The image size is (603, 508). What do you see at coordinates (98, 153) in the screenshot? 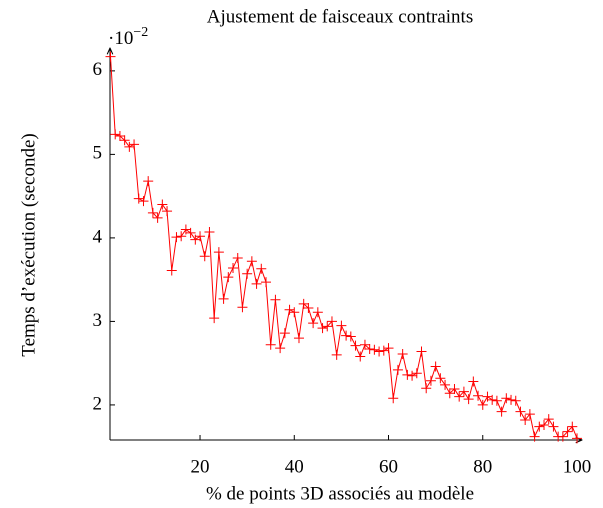
I see `y-tick-label: 5` at bounding box center [98, 153].